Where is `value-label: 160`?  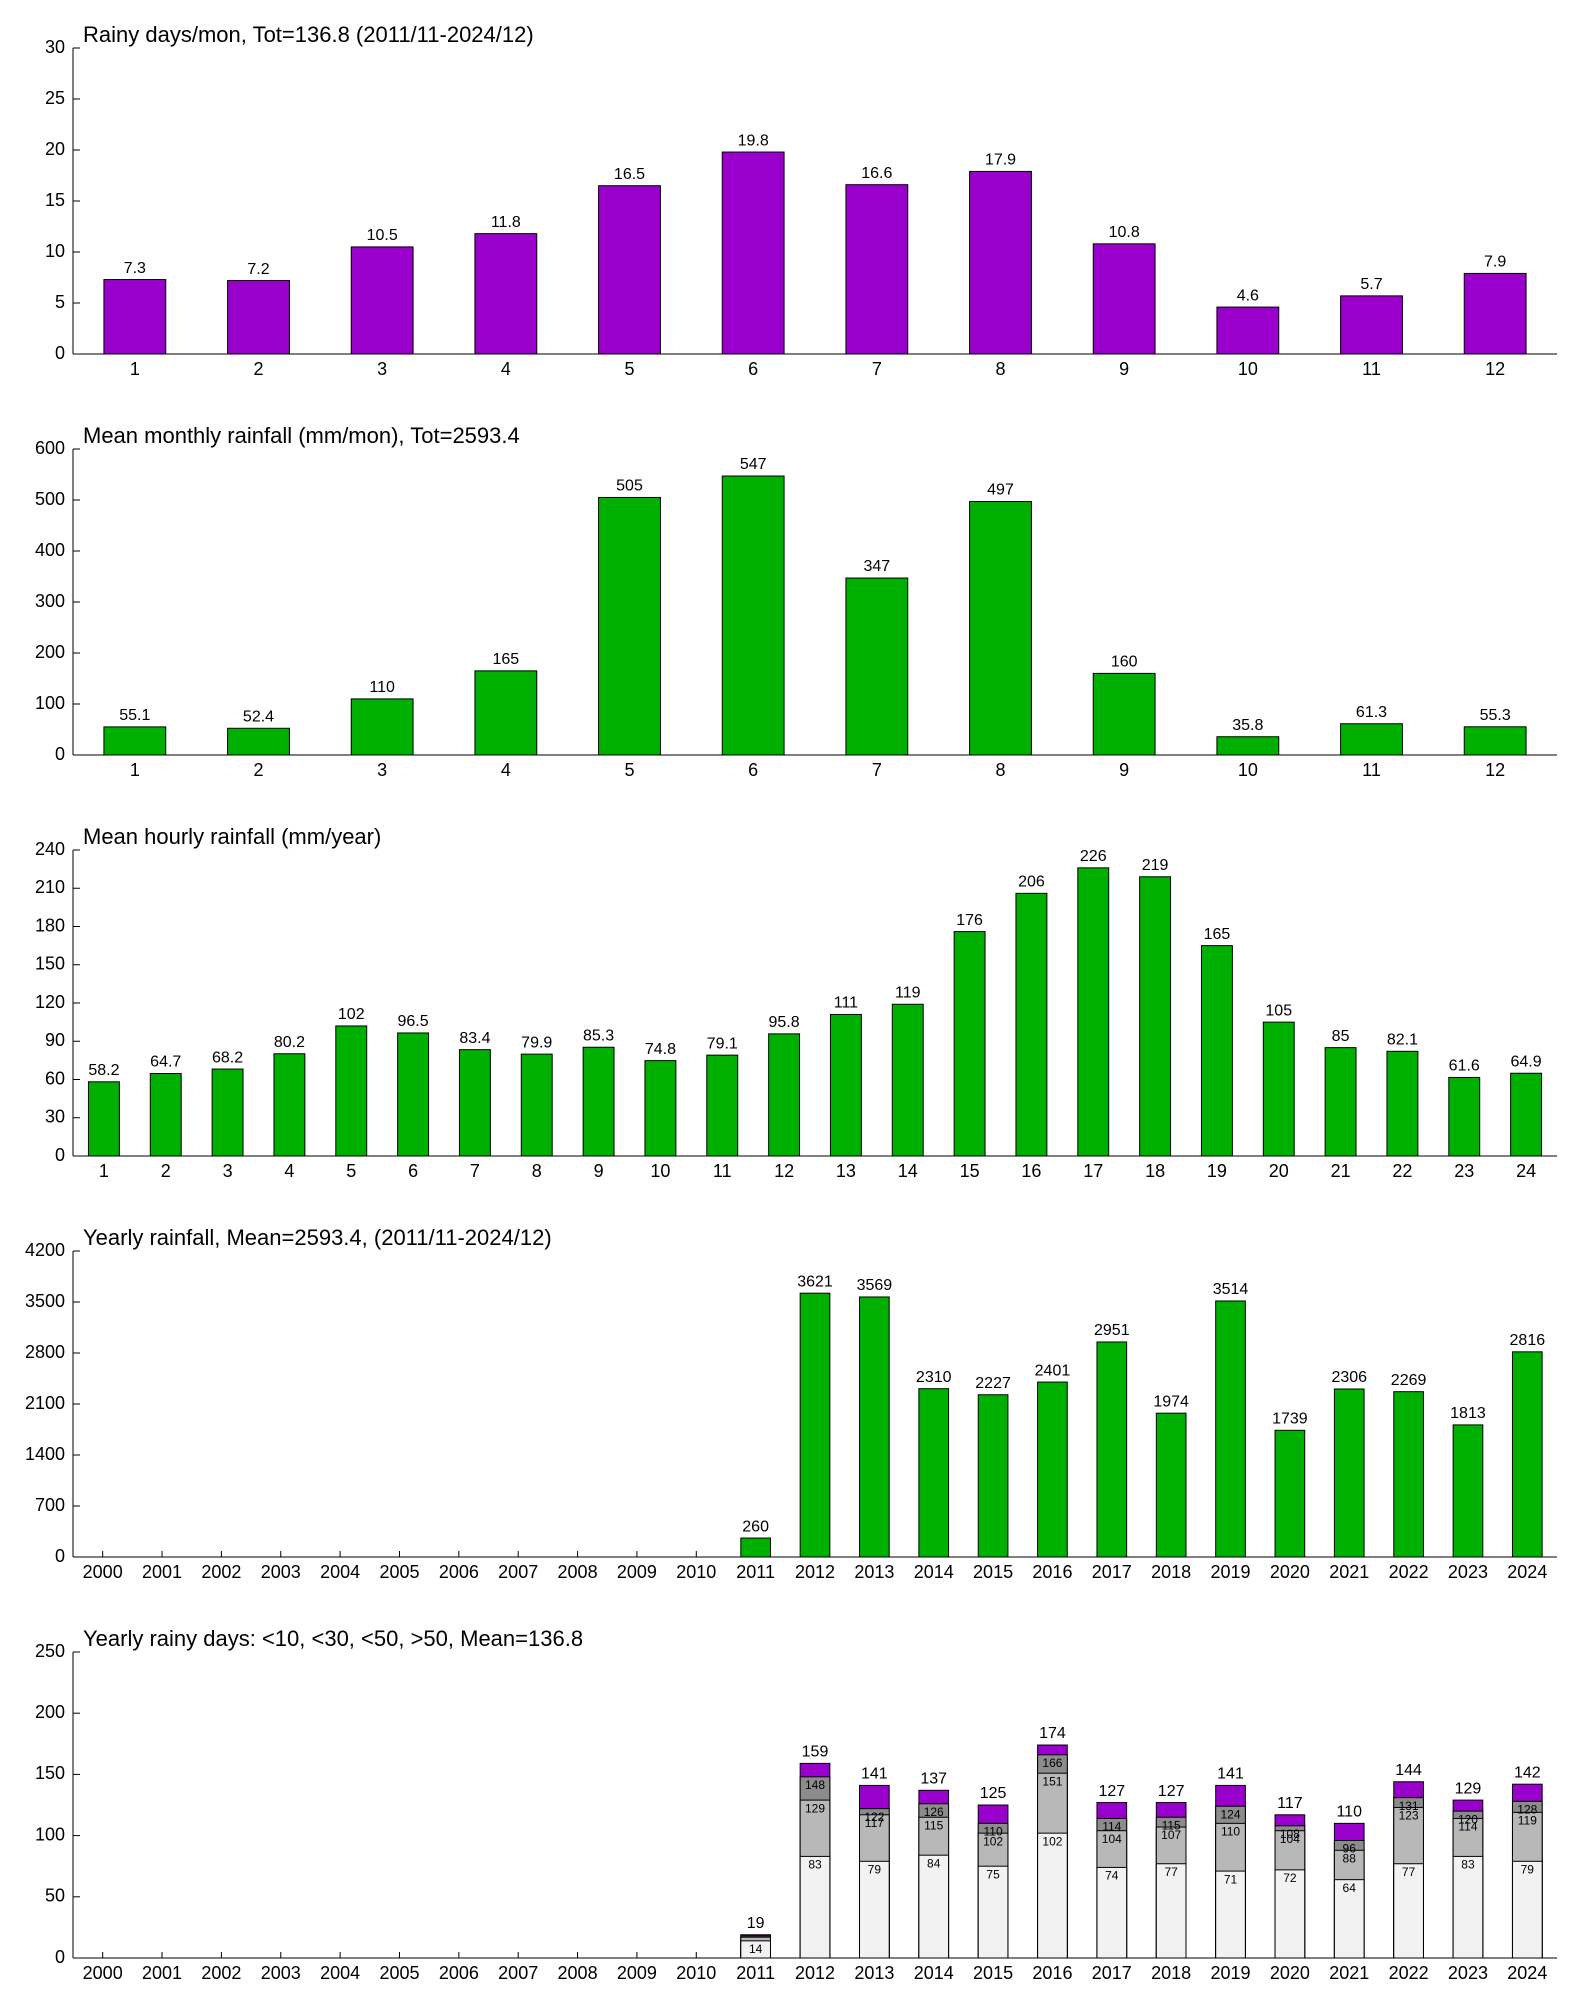
value-label: 160 is located at coordinates (1124, 662).